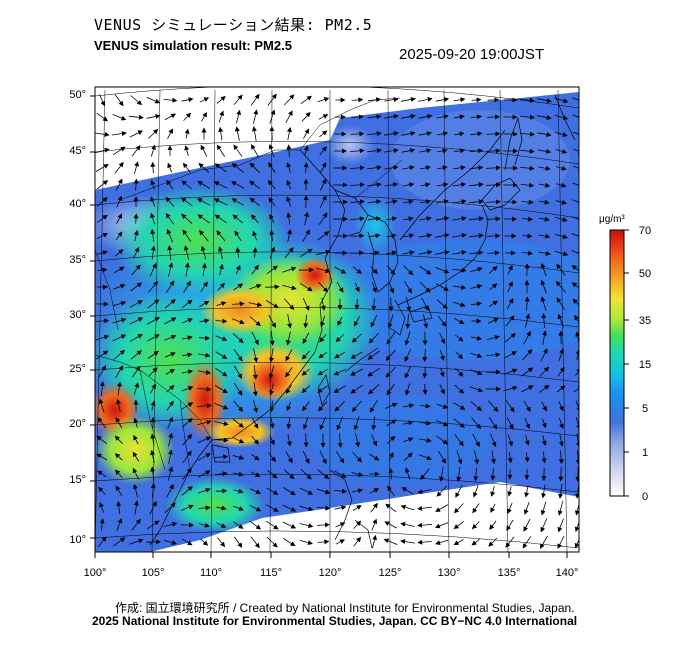 Image resolution: width=700 pixels, height=649 pixels. I want to click on colorbar-tick: 35, so click(645, 321).